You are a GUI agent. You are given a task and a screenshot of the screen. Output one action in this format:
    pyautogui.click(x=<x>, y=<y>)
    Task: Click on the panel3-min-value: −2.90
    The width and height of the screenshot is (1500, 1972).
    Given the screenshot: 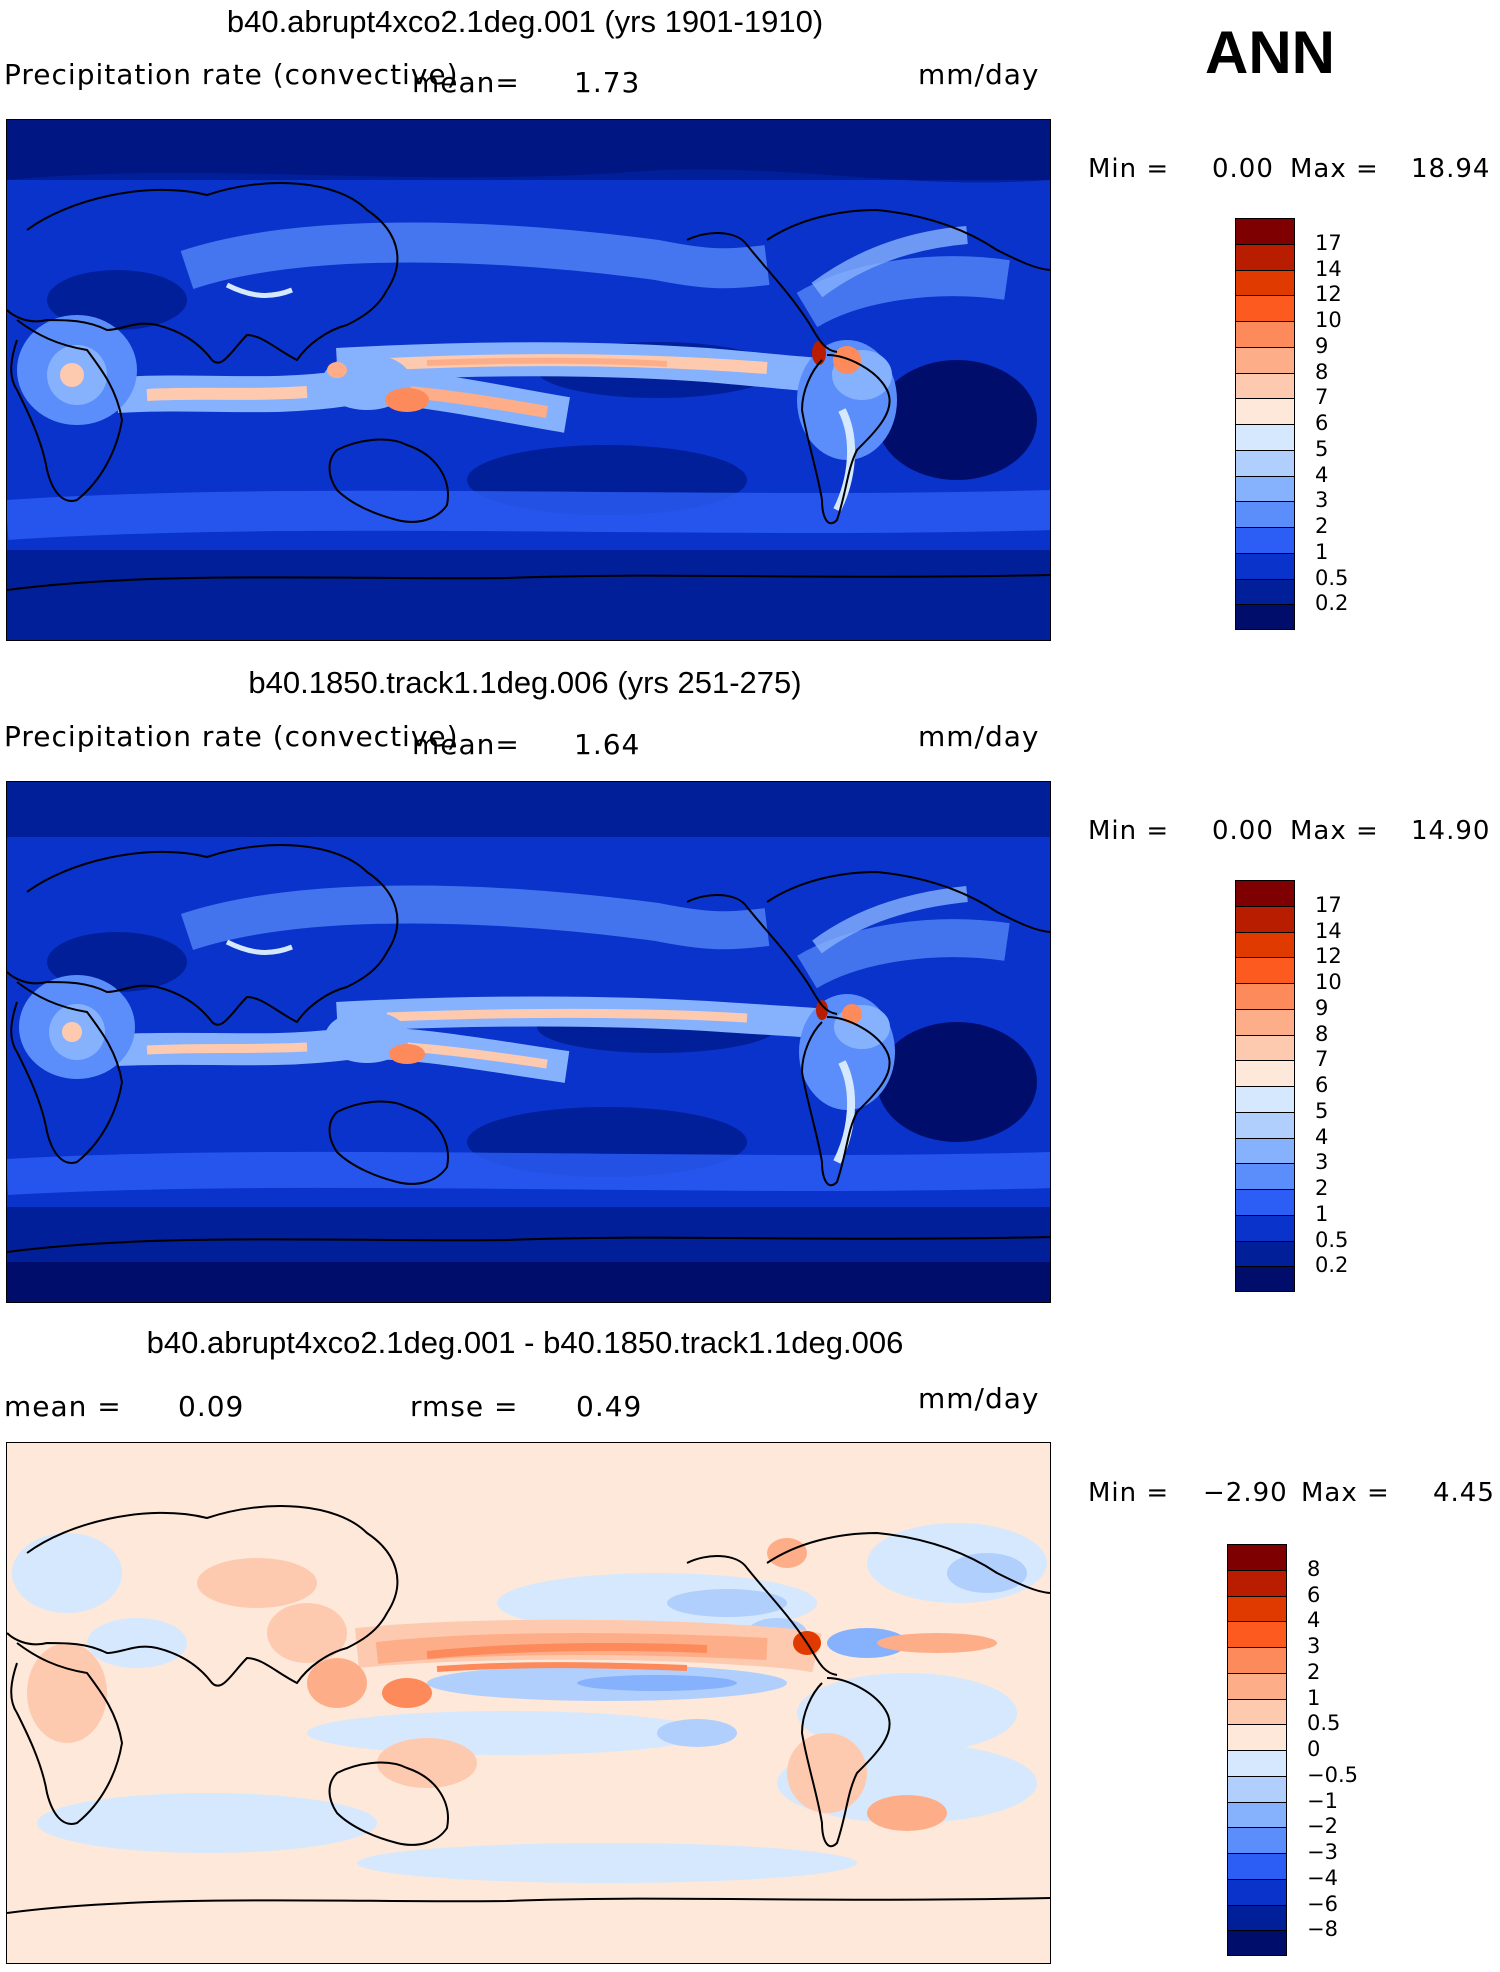 What is the action you would take?
    pyautogui.click(x=1245, y=1493)
    